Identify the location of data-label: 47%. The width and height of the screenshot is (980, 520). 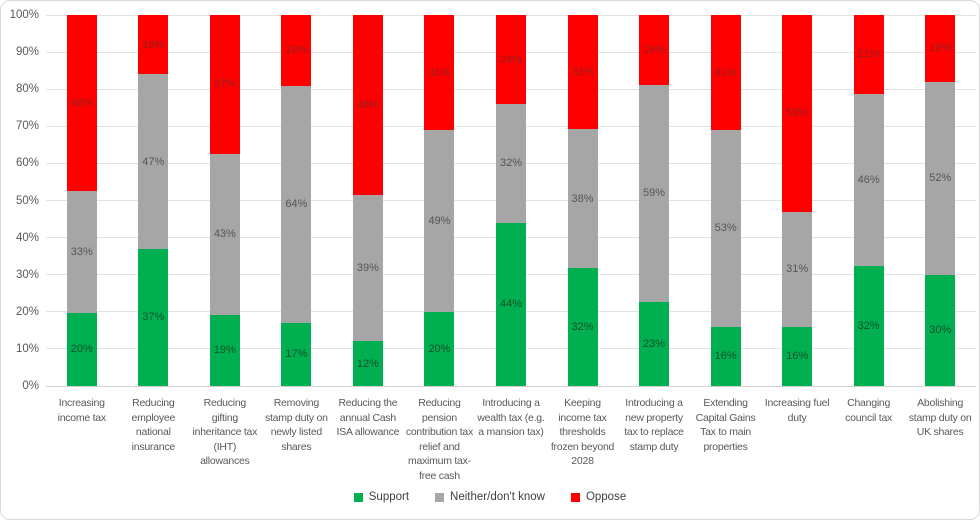
(153, 161).